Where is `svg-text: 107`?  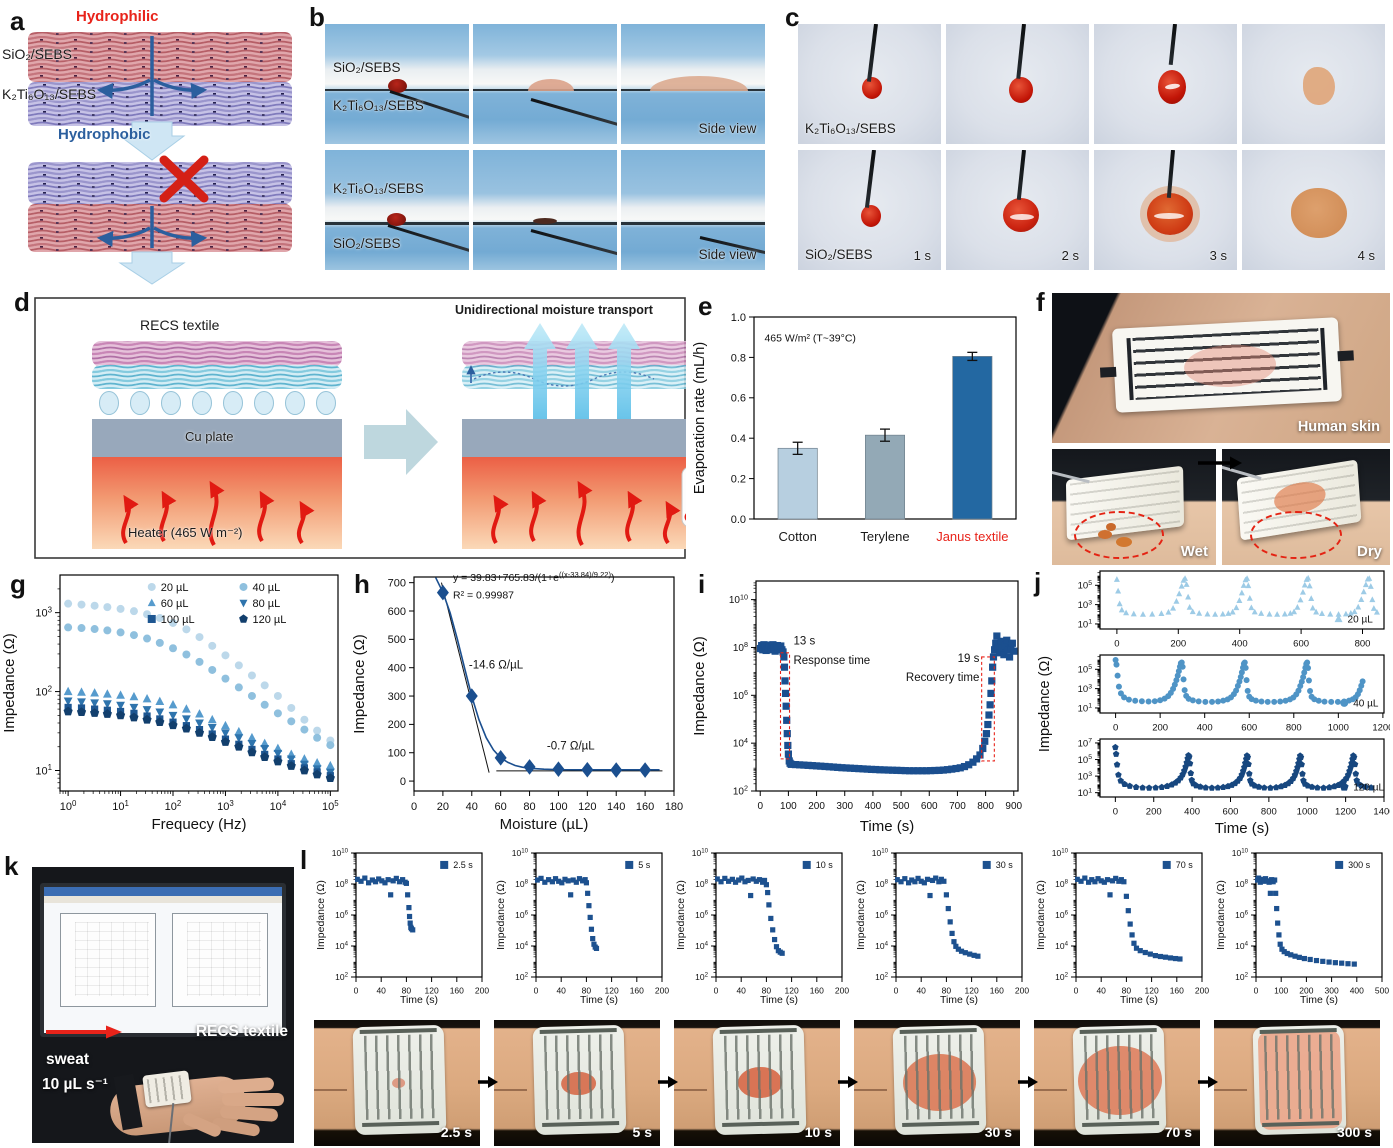 svg-text: 107 is located at coordinates (1085, 744).